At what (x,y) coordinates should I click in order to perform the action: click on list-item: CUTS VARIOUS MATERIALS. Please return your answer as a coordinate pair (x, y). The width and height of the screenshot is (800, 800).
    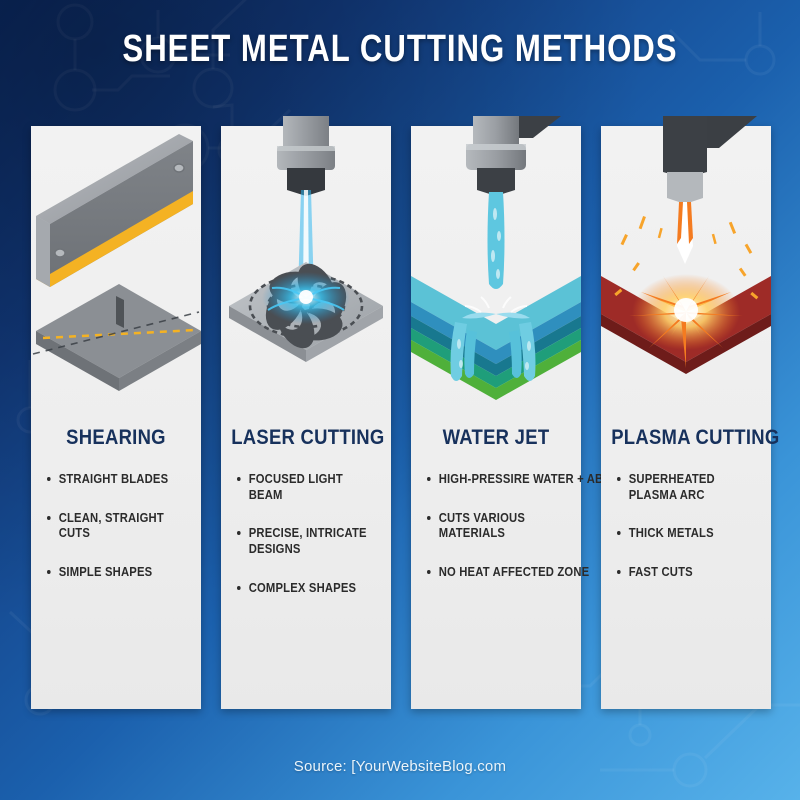
    Looking at the image, I should click on (496, 526).